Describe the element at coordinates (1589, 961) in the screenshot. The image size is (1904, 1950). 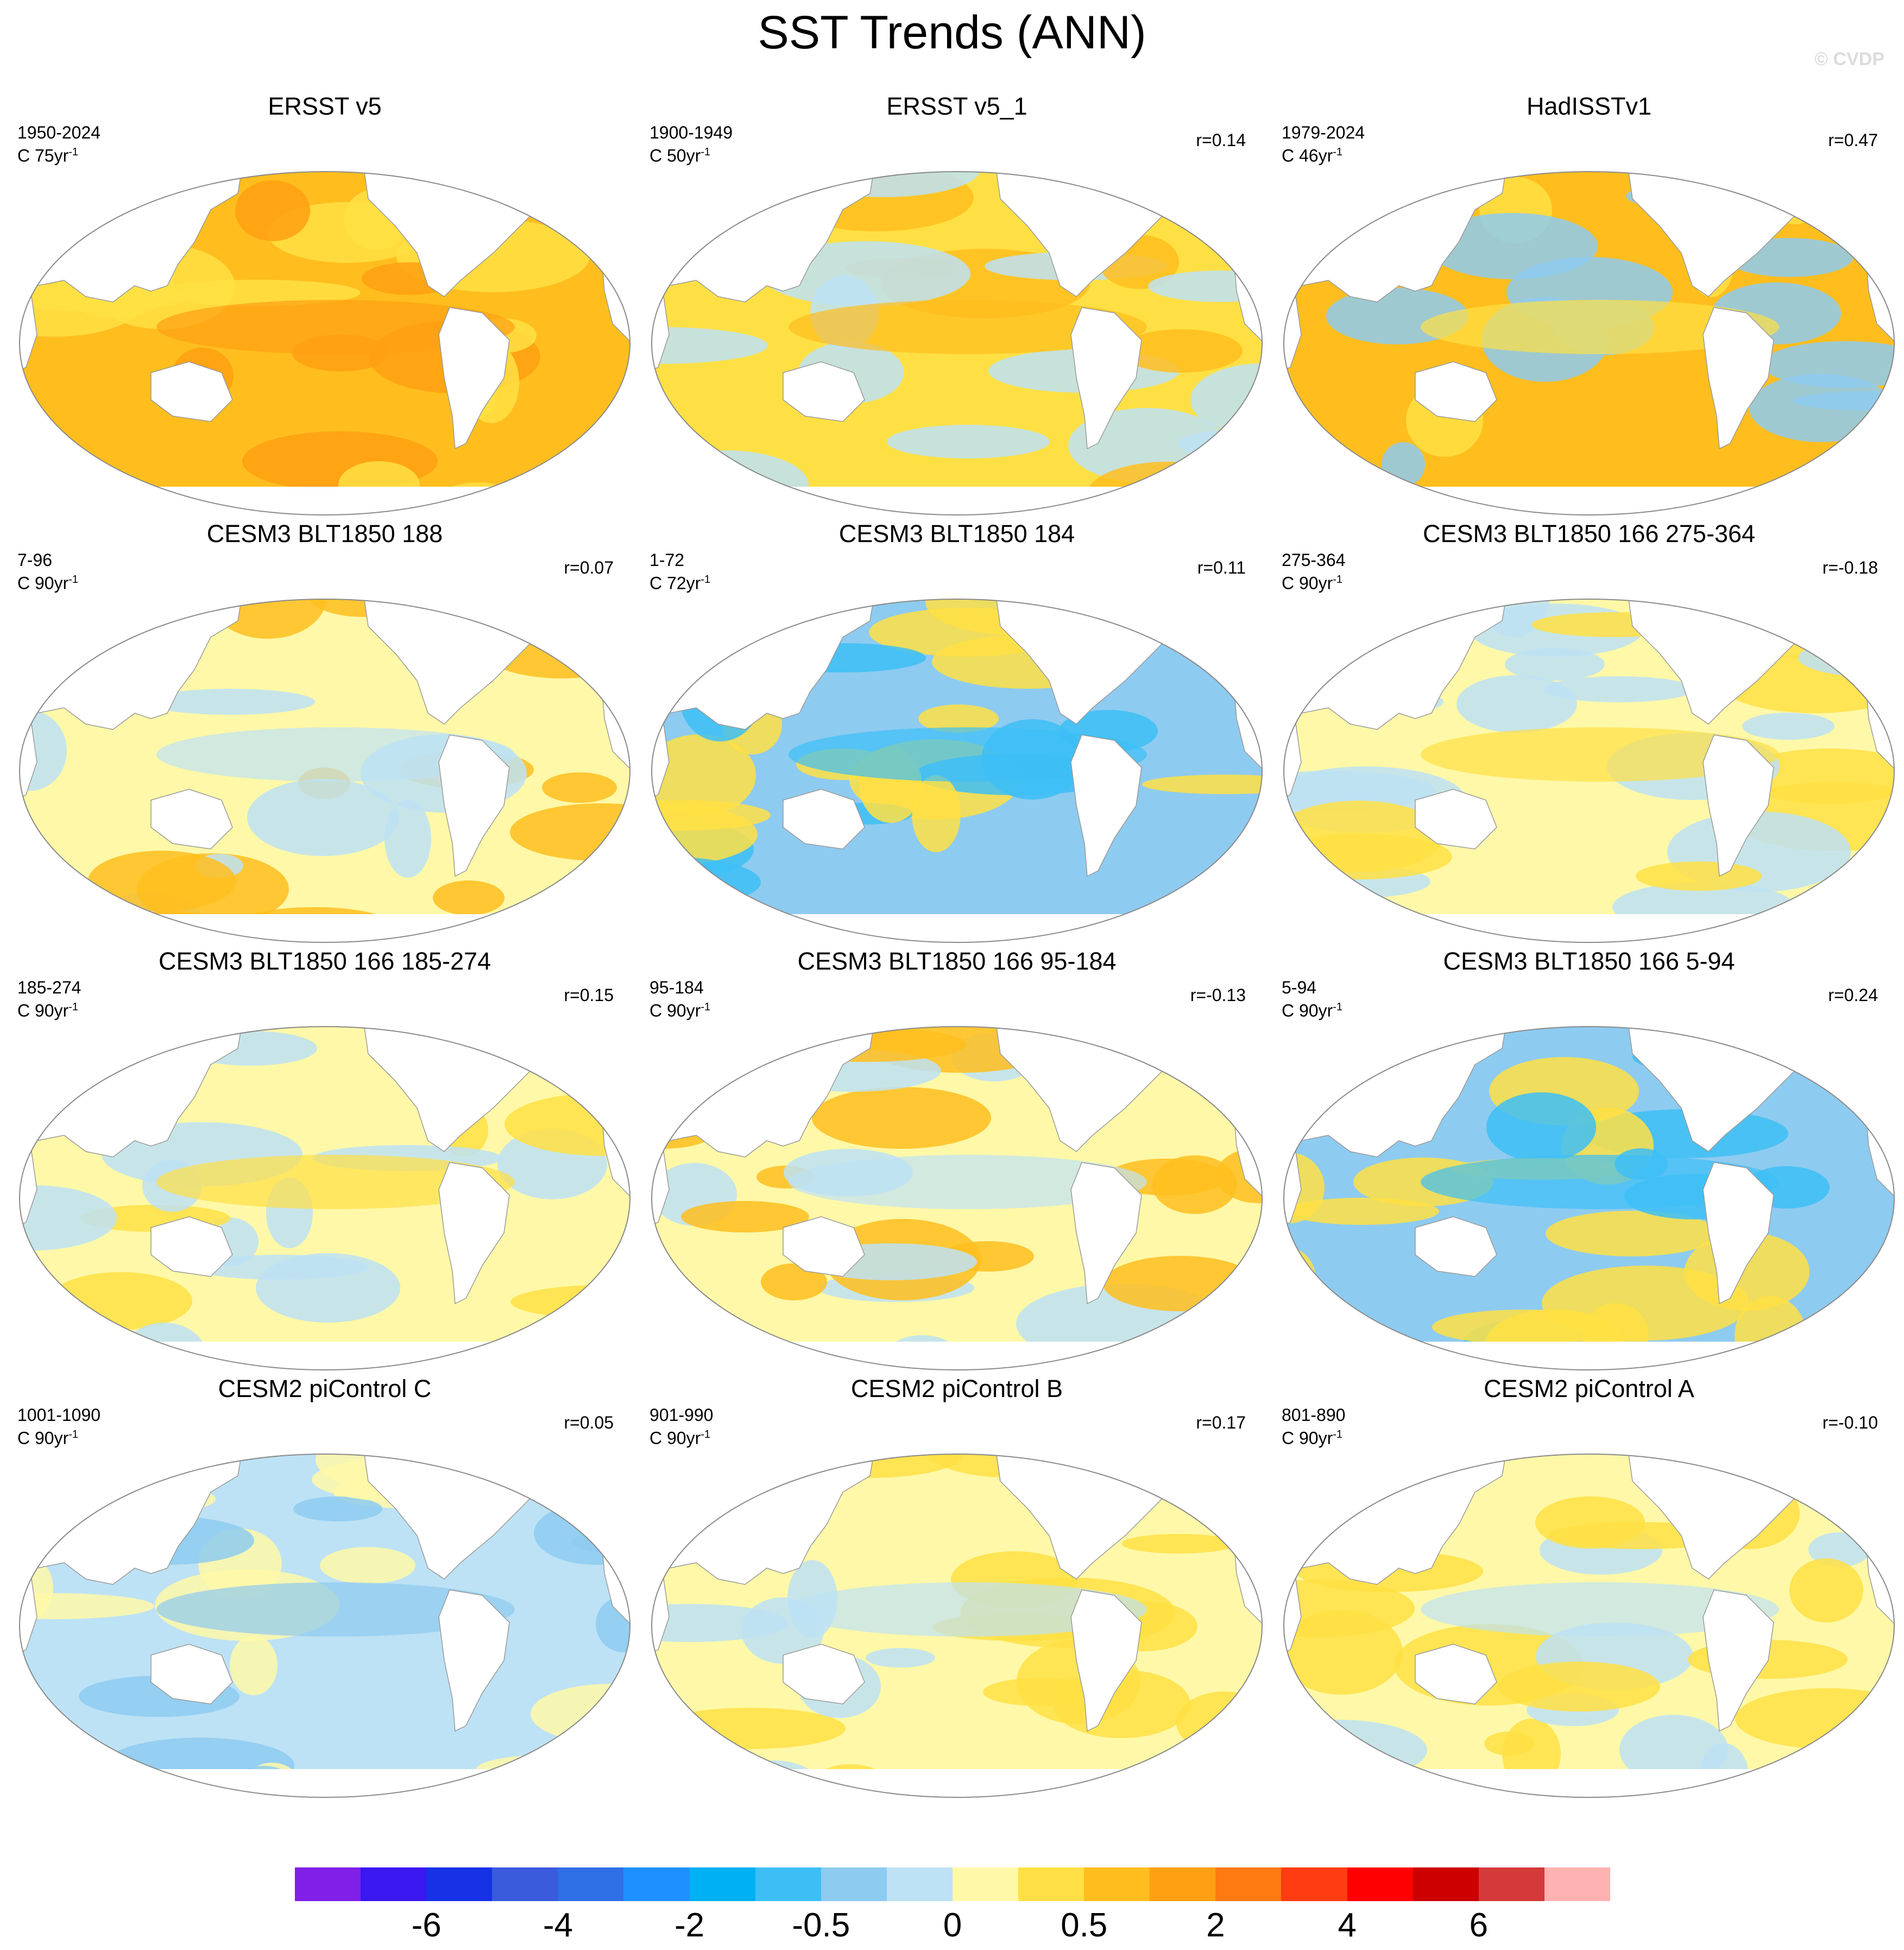
I see `panel-title: CESM3 BLT1850 166 5-94` at that location.